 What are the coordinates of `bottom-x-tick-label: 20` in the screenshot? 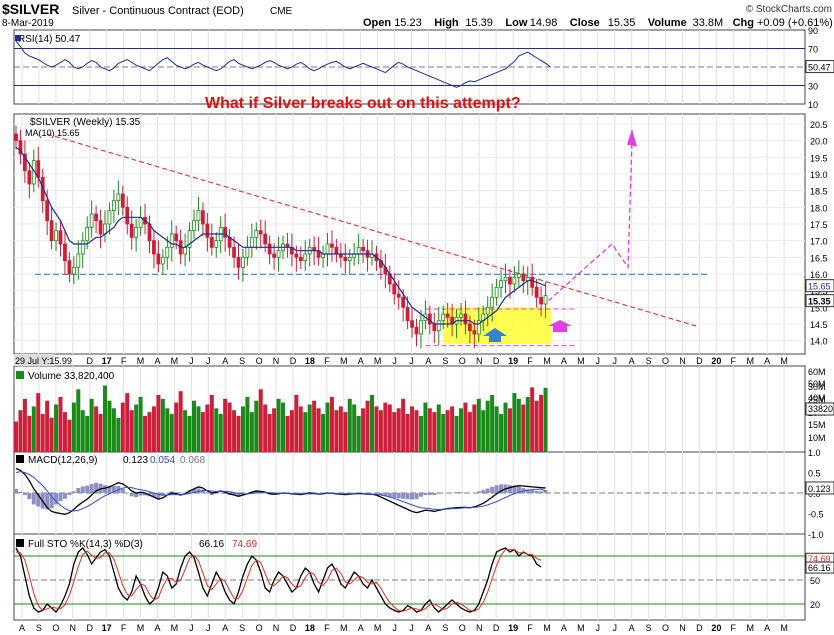 It's located at (716, 628).